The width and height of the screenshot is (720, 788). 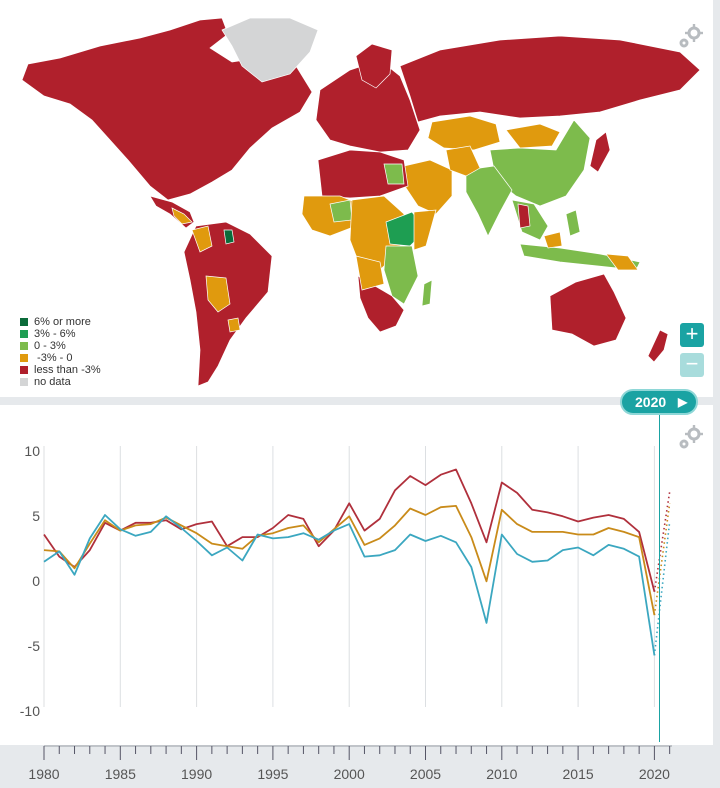 I want to click on region-north-america, so click(x=167, y=109).